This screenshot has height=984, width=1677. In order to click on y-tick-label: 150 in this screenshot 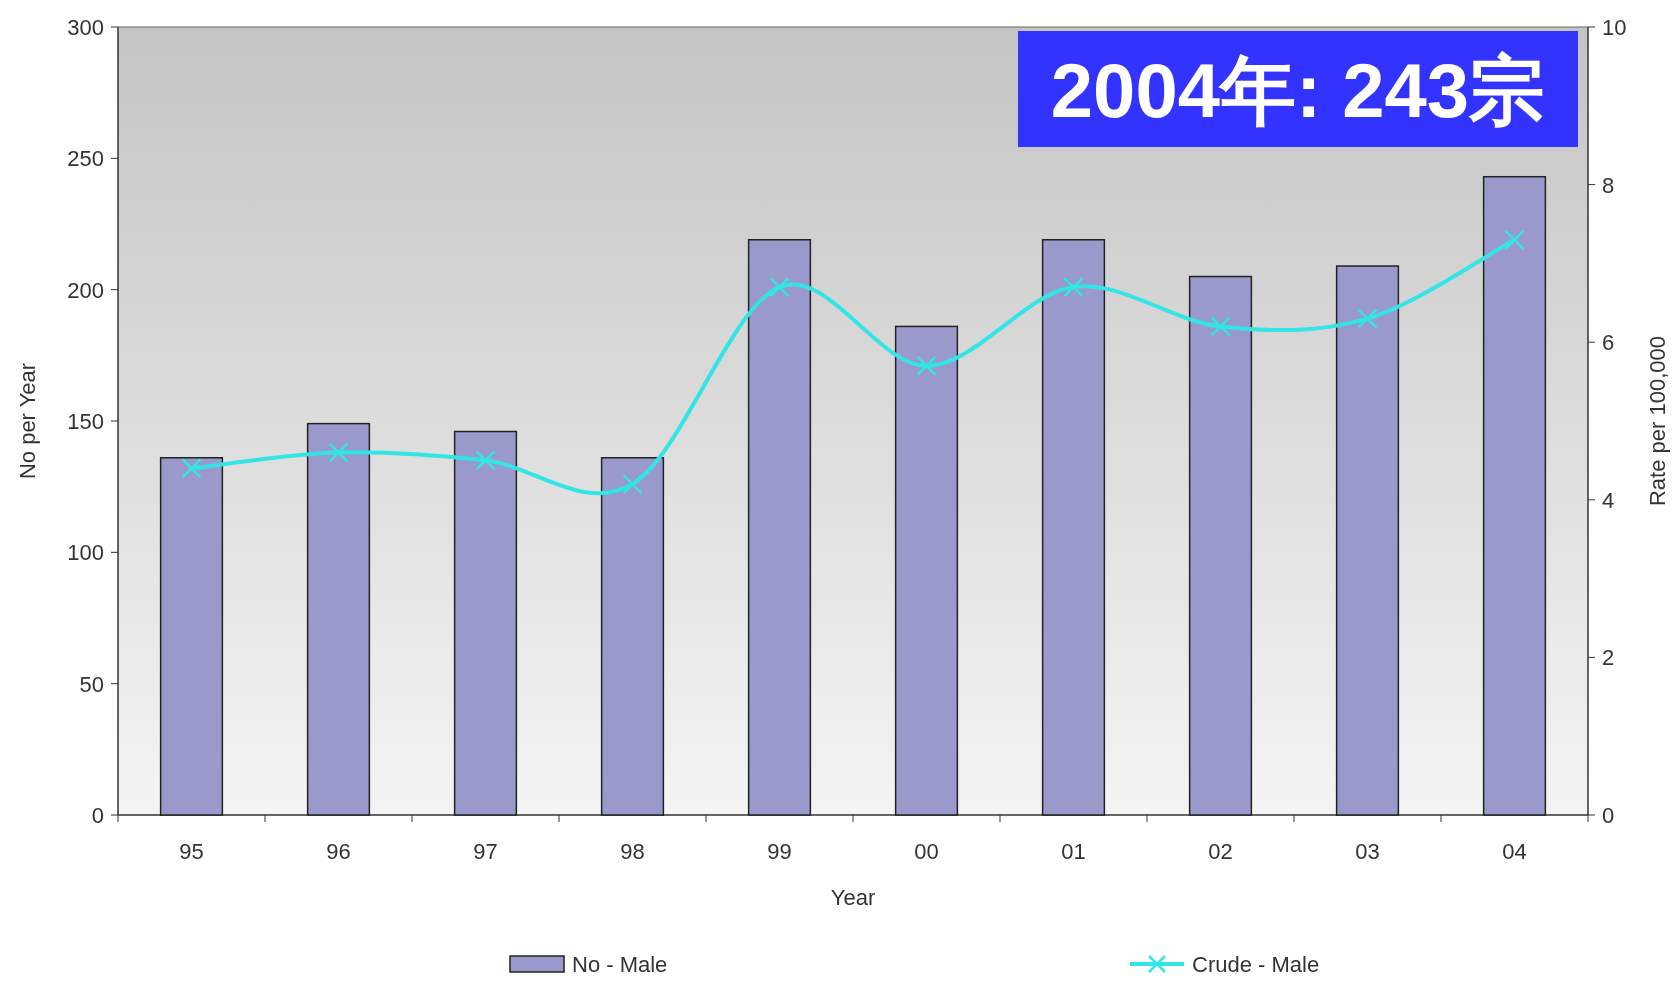, I will do `click(85, 421)`.